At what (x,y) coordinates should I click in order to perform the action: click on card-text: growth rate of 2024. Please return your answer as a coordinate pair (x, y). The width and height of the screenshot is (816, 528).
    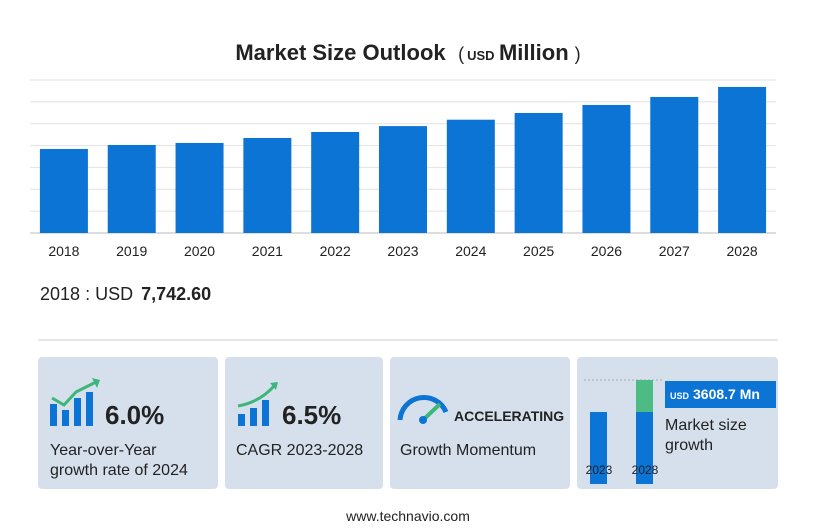
    Looking at the image, I should click on (119, 470).